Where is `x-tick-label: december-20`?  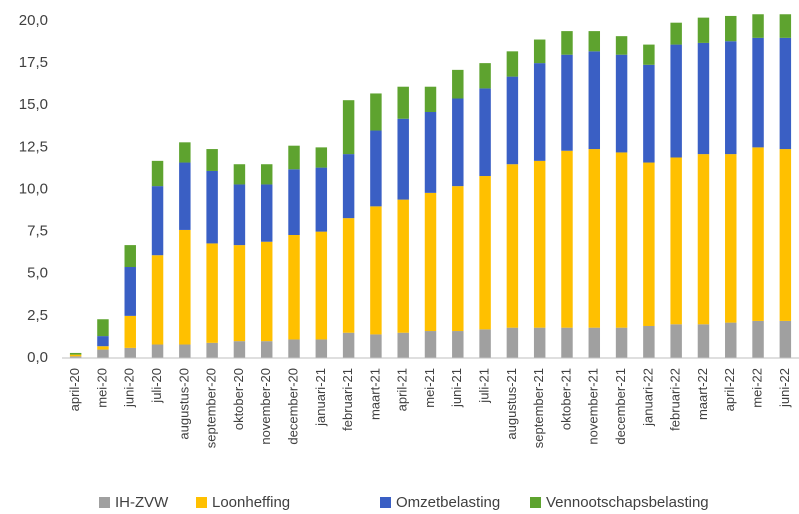
x-tick-label: december-20 is located at coordinates (292, 406).